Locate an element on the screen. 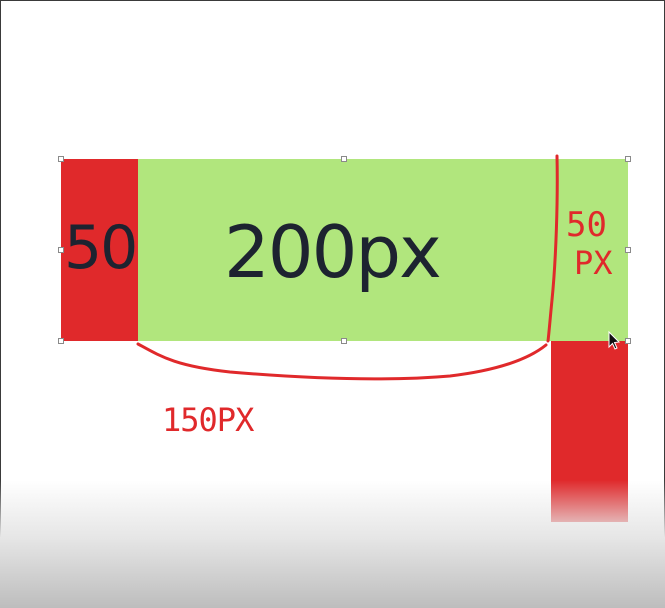 This screenshot has height=608, width=665. selection-handle-top-middle is located at coordinates (344, 159).